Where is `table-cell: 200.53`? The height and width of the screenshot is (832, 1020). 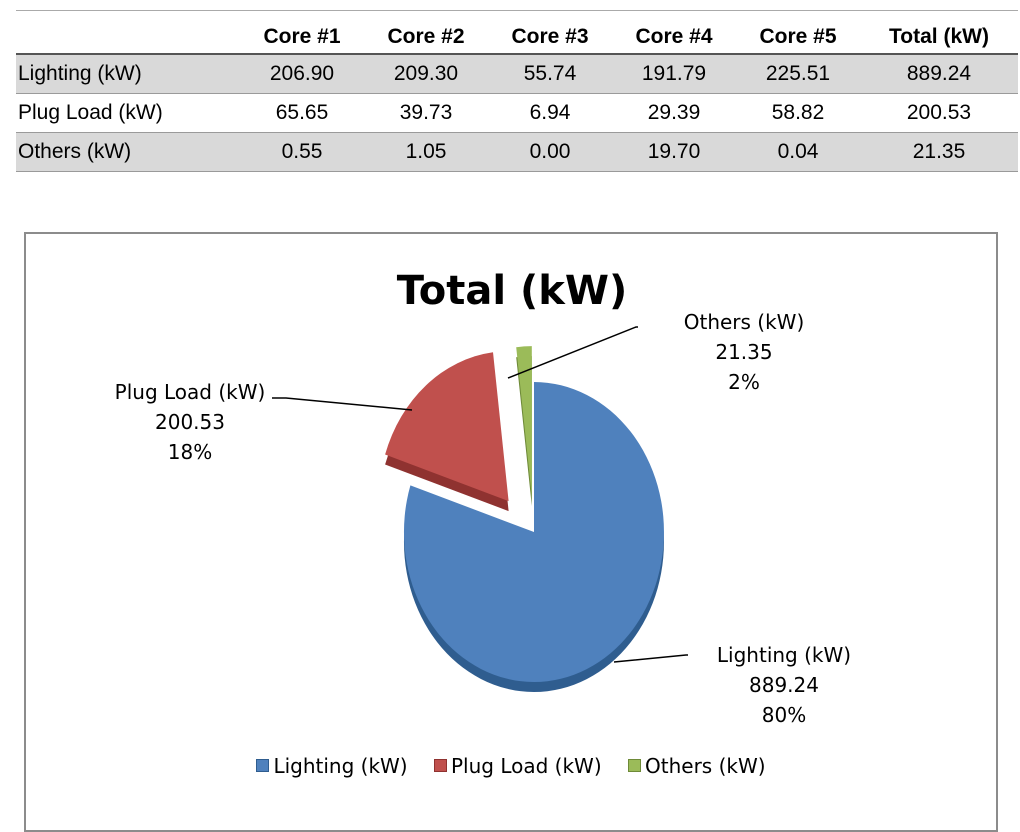 table-cell: 200.53 is located at coordinates (939, 112).